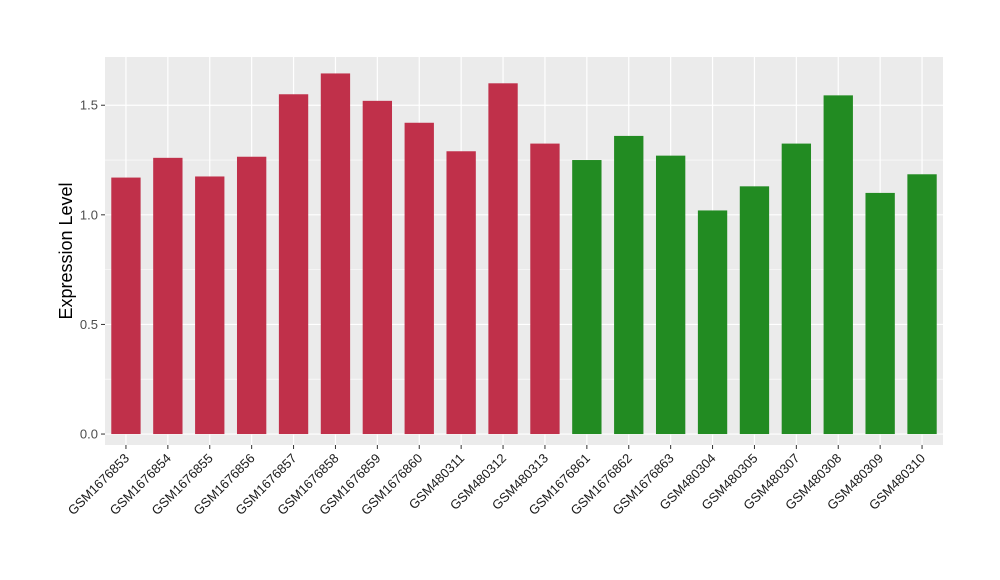 This screenshot has width=1000, height=580. What do you see at coordinates (210, 305) in the screenshot?
I see `bar-GSM1676855` at bounding box center [210, 305].